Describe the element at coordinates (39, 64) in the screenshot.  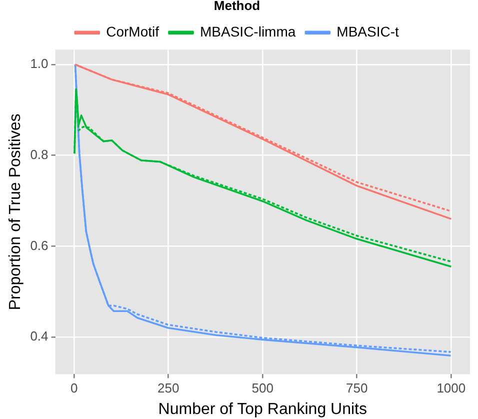
I see `y-tick-label: 1.0` at that location.